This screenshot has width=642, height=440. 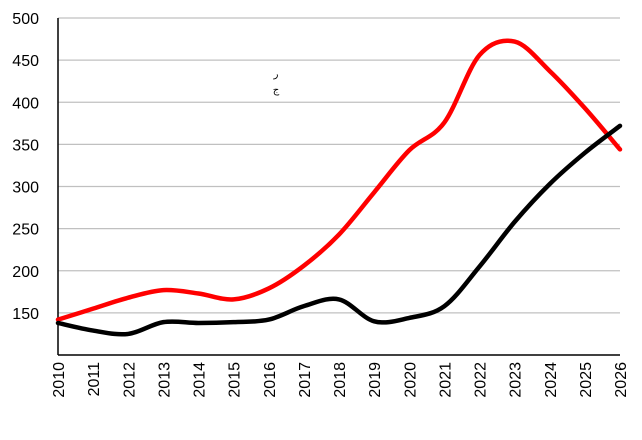 I want to click on x-tick-label: 2018, so click(x=340, y=380).